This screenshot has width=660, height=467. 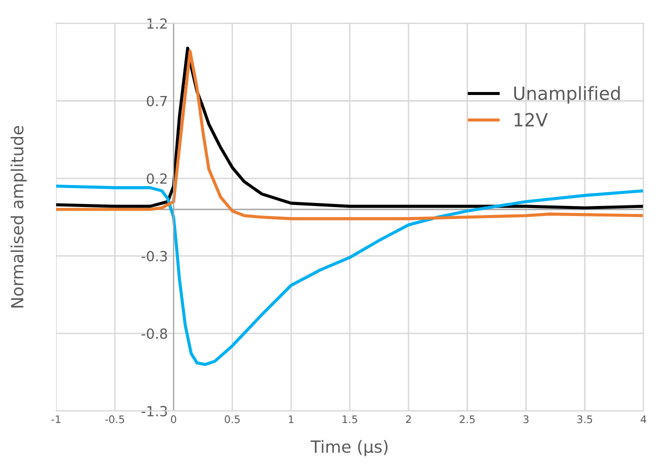 What do you see at coordinates (232, 419) in the screenshot?
I see `x-tick-label: 0.5` at bounding box center [232, 419].